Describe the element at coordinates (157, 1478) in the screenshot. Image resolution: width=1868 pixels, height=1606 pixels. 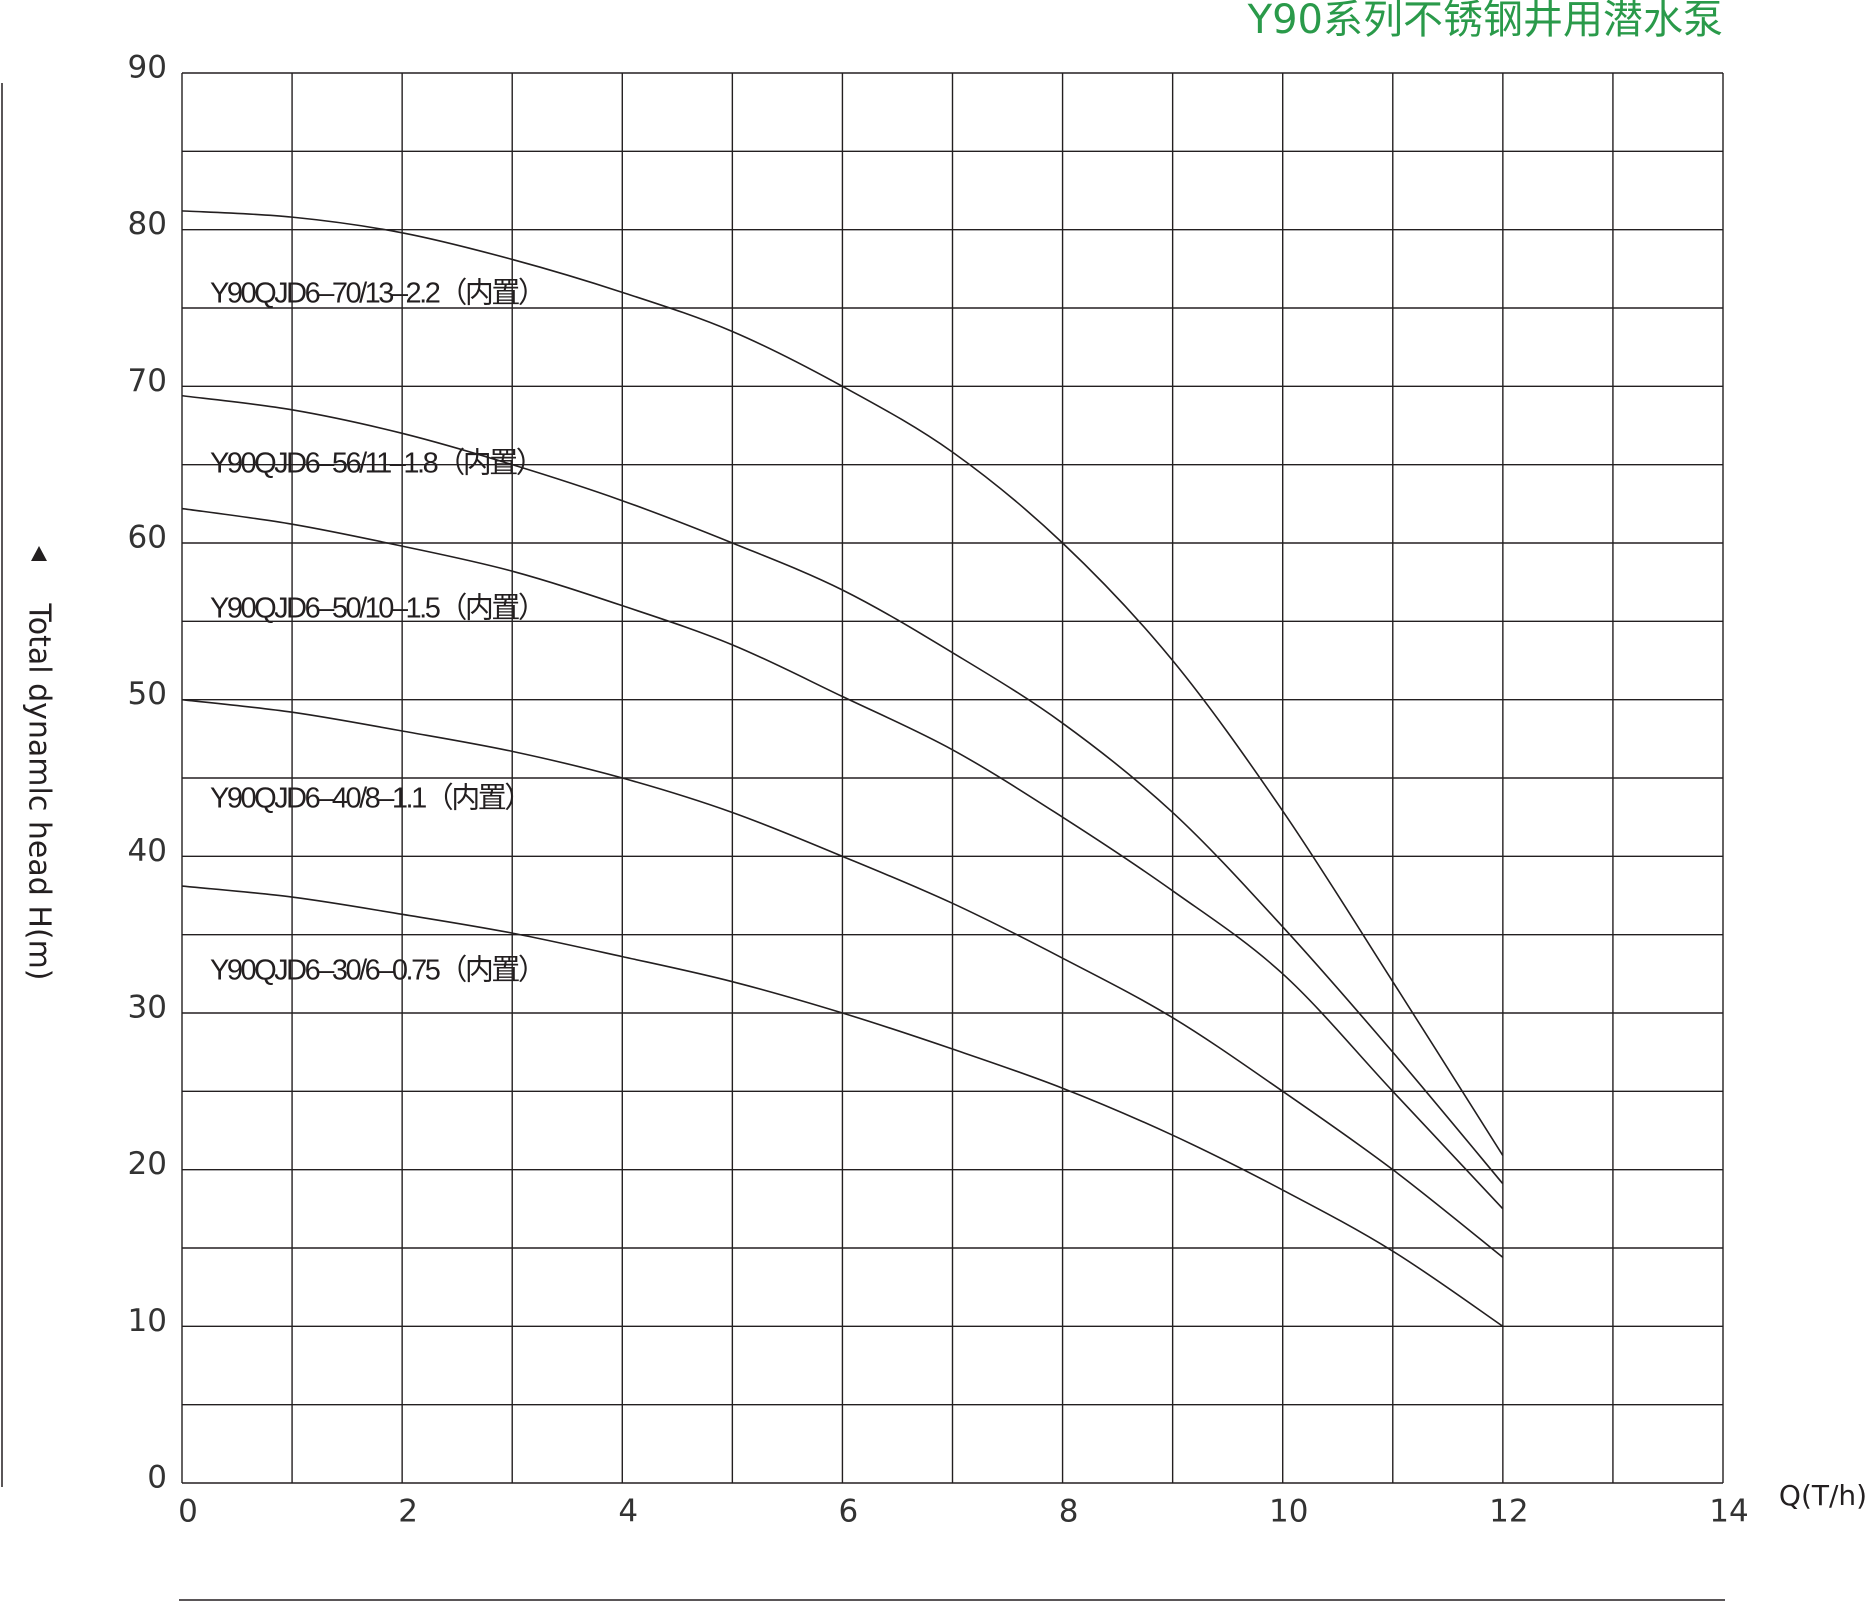
I see `y-tick-label: 0` at that location.